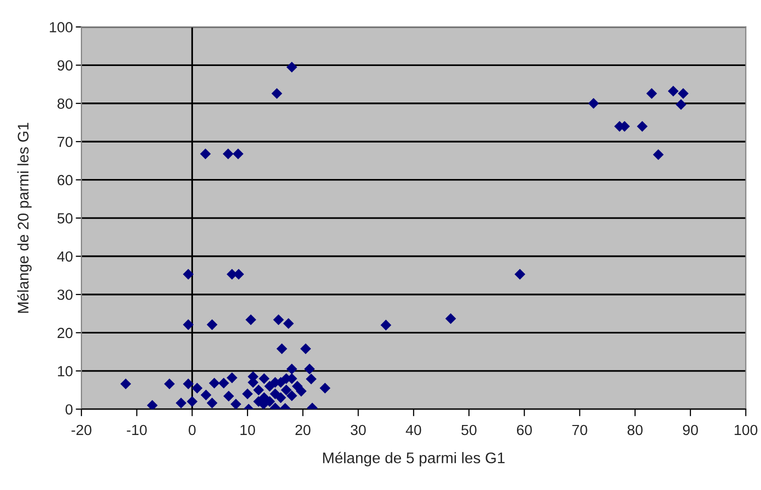 The image size is (761, 490). I want to click on y-tick-label: 70, so click(65, 142).